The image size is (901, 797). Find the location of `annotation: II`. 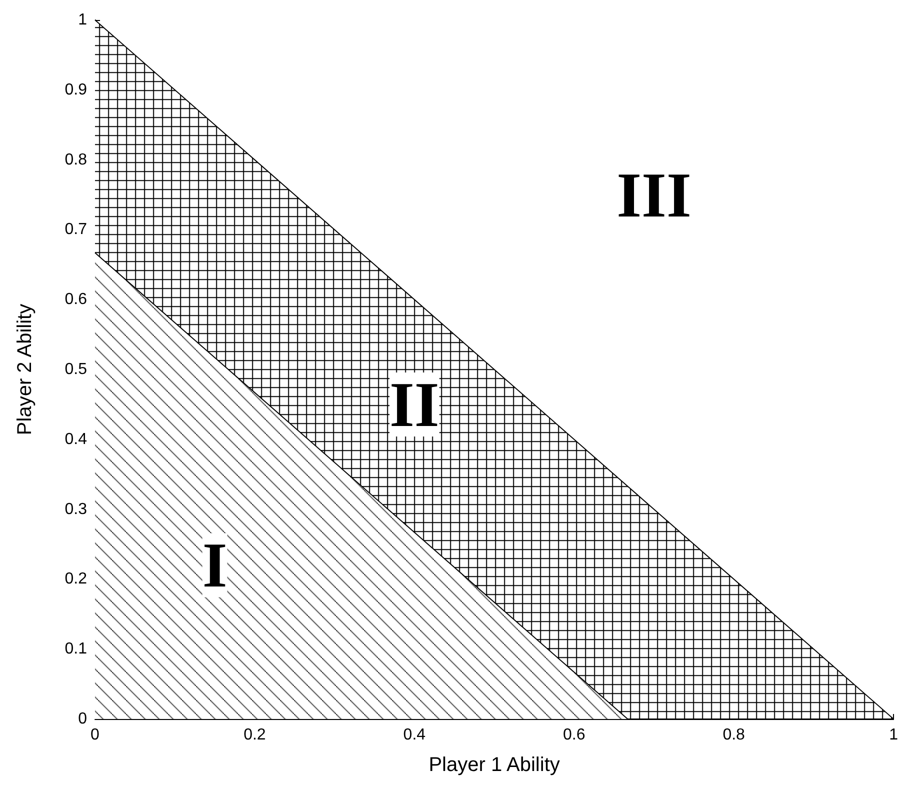

annotation: II is located at coordinates (415, 404).